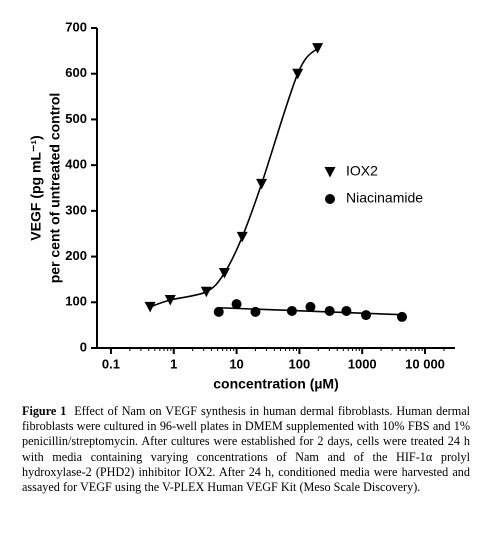  What do you see at coordinates (76, 164) in the screenshot?
I see `y-tick-label: 400` at bounding box center [76, 164].